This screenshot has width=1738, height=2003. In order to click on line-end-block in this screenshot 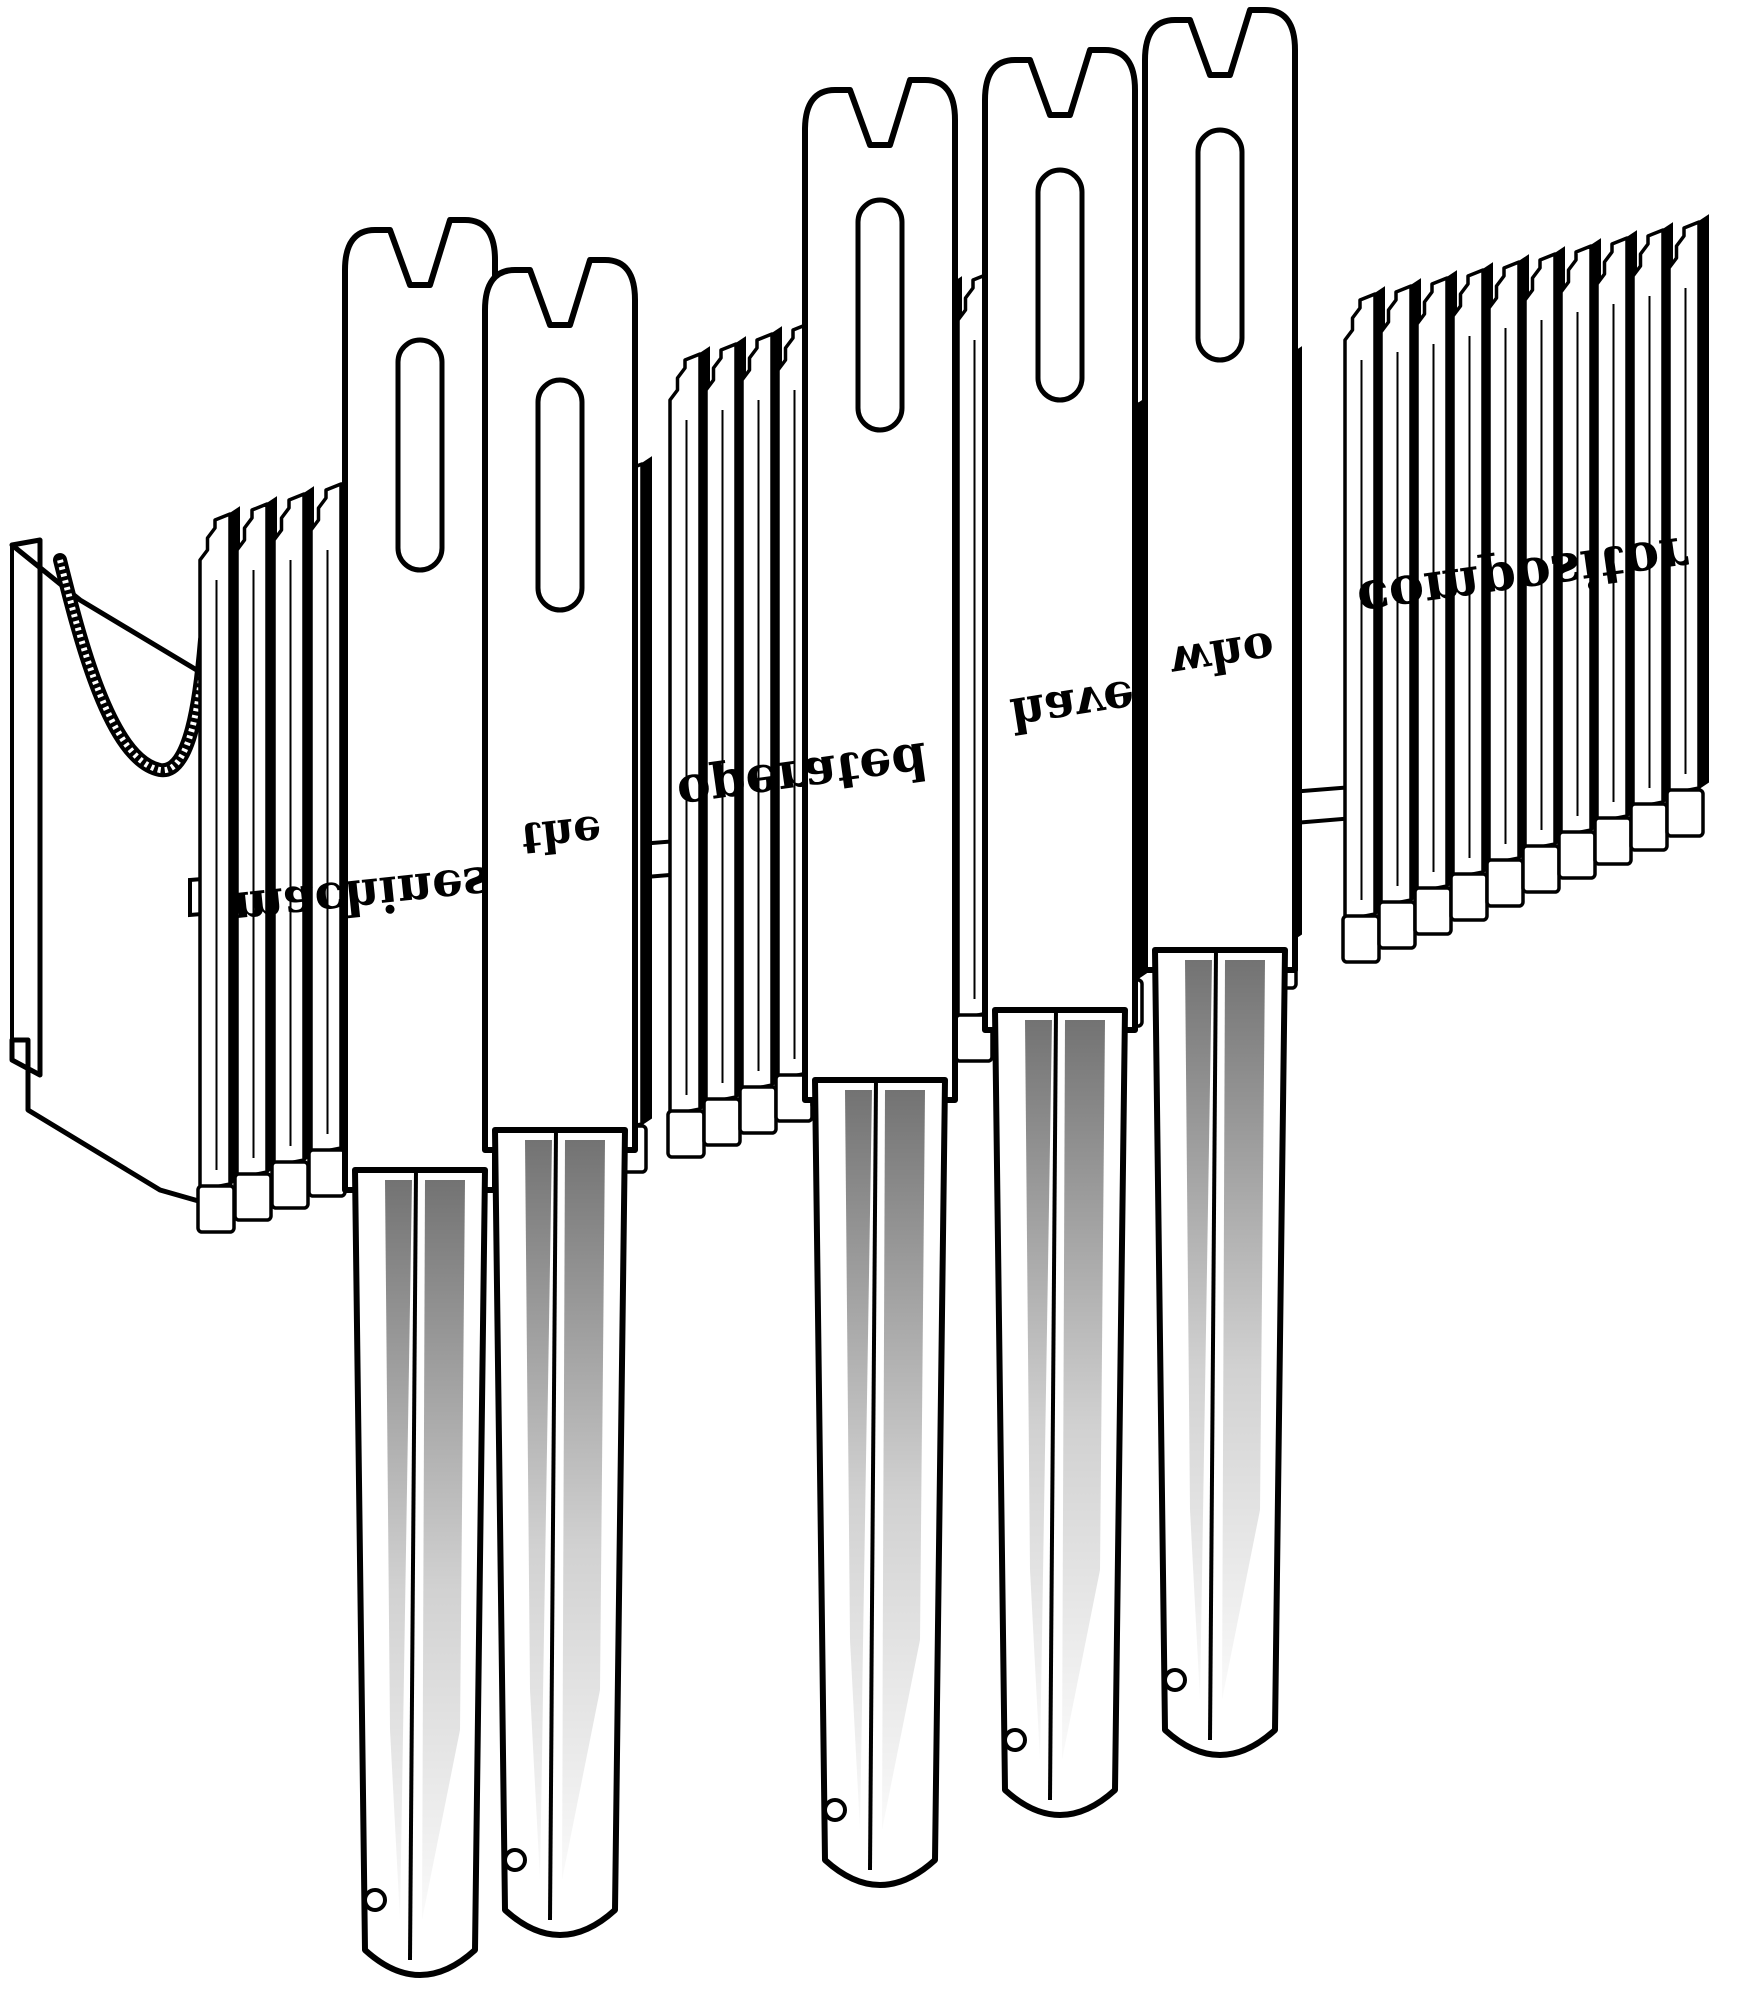, I will do `click(121, 875)`.